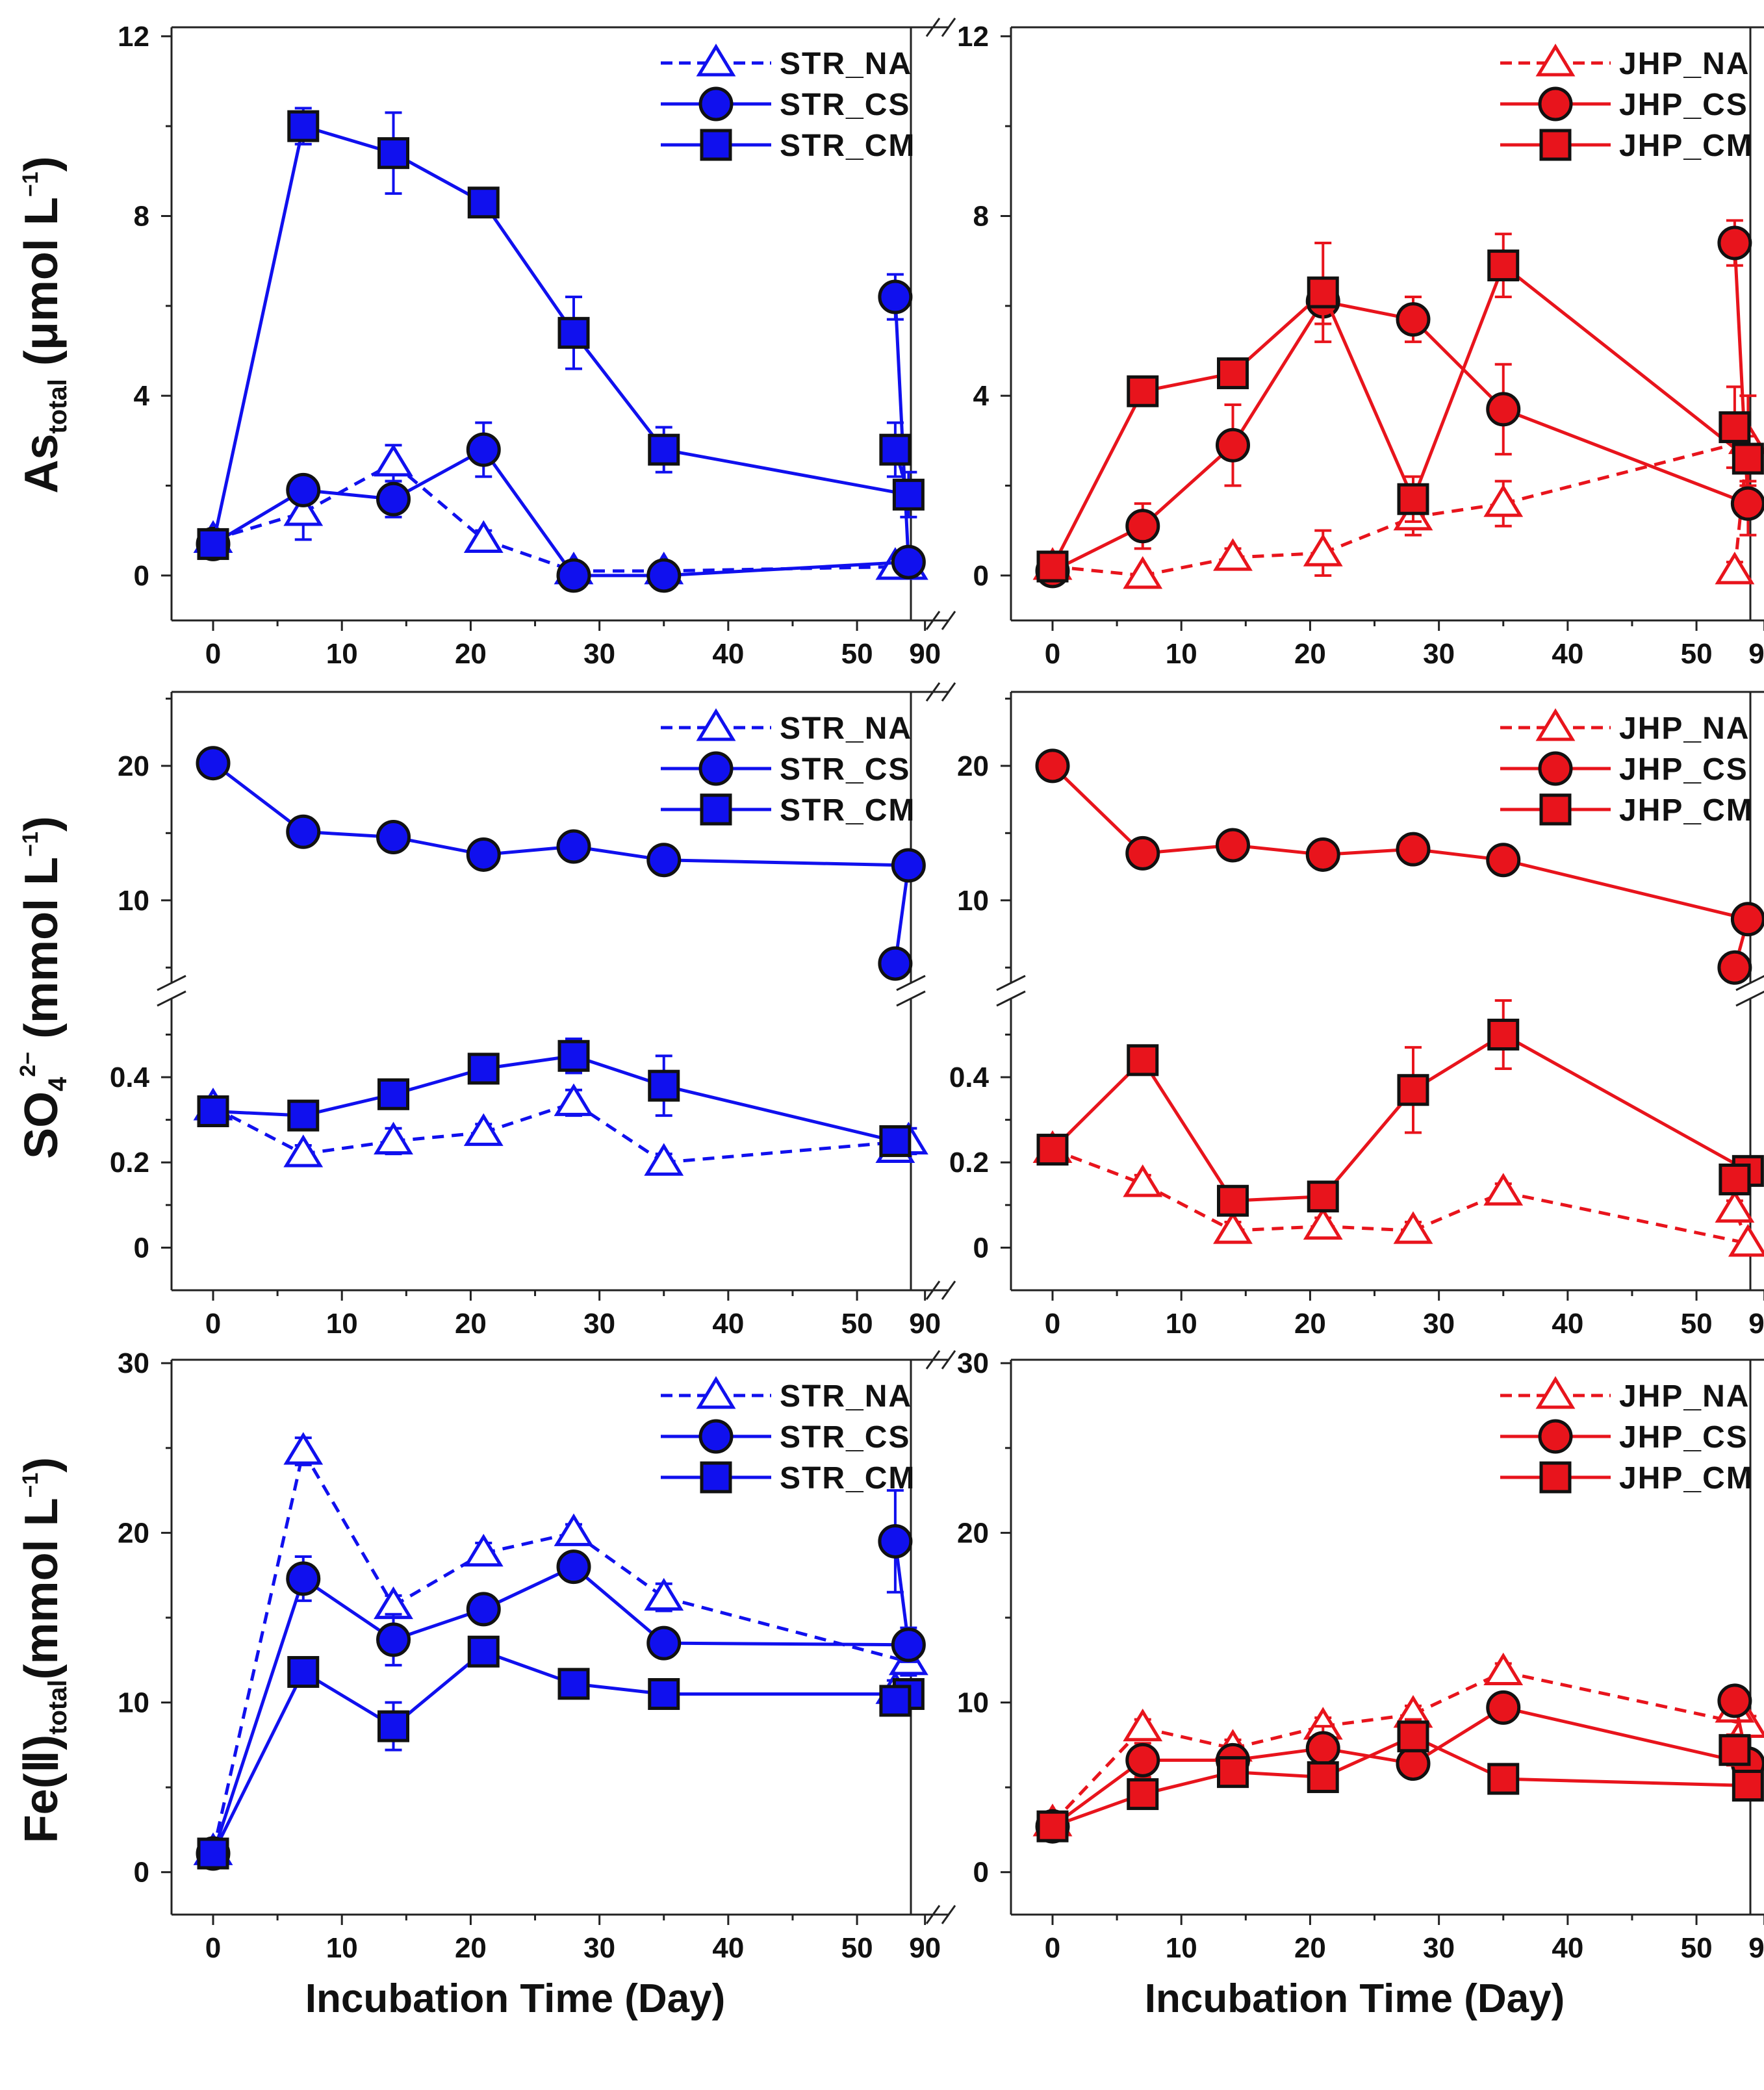 This screenshot has height=2090, width=1764. Describe the element at coordinates (30, 844) in the screenshot. I see `y-axis-title-part: −1` at that location.